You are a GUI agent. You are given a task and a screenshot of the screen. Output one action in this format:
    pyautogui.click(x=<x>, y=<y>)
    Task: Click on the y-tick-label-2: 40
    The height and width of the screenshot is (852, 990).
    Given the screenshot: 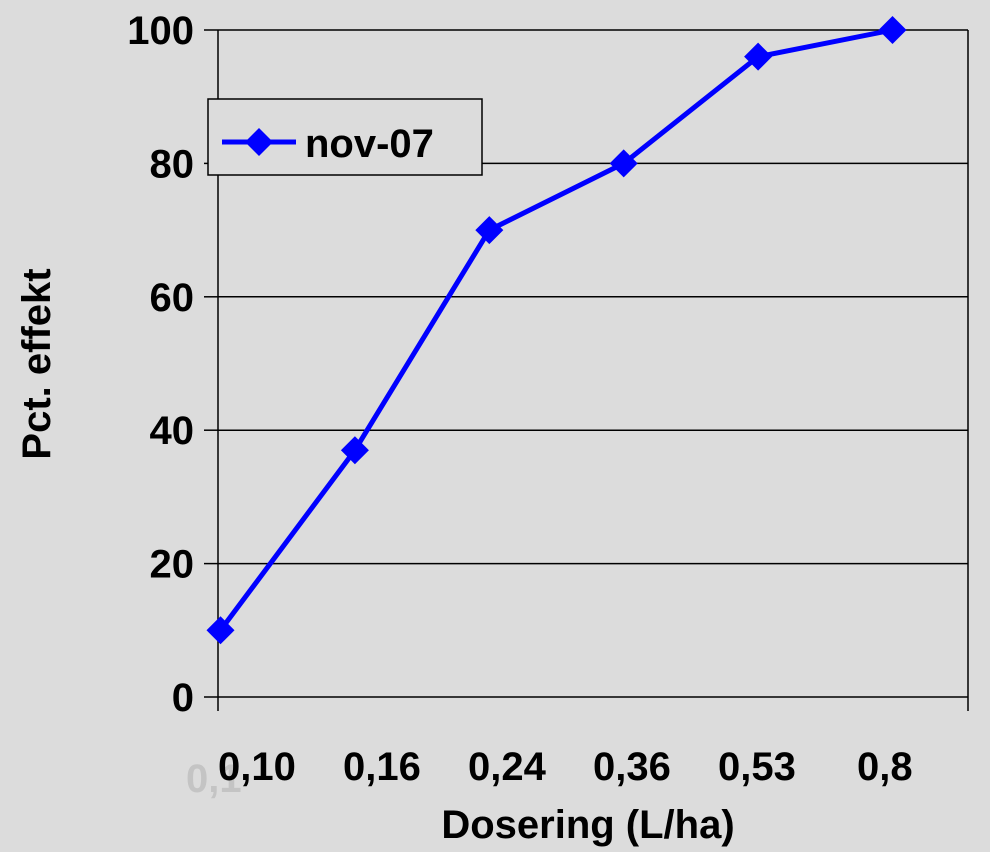 What is the action you would take?
    pyautogui.click(x=172, y=431)
    